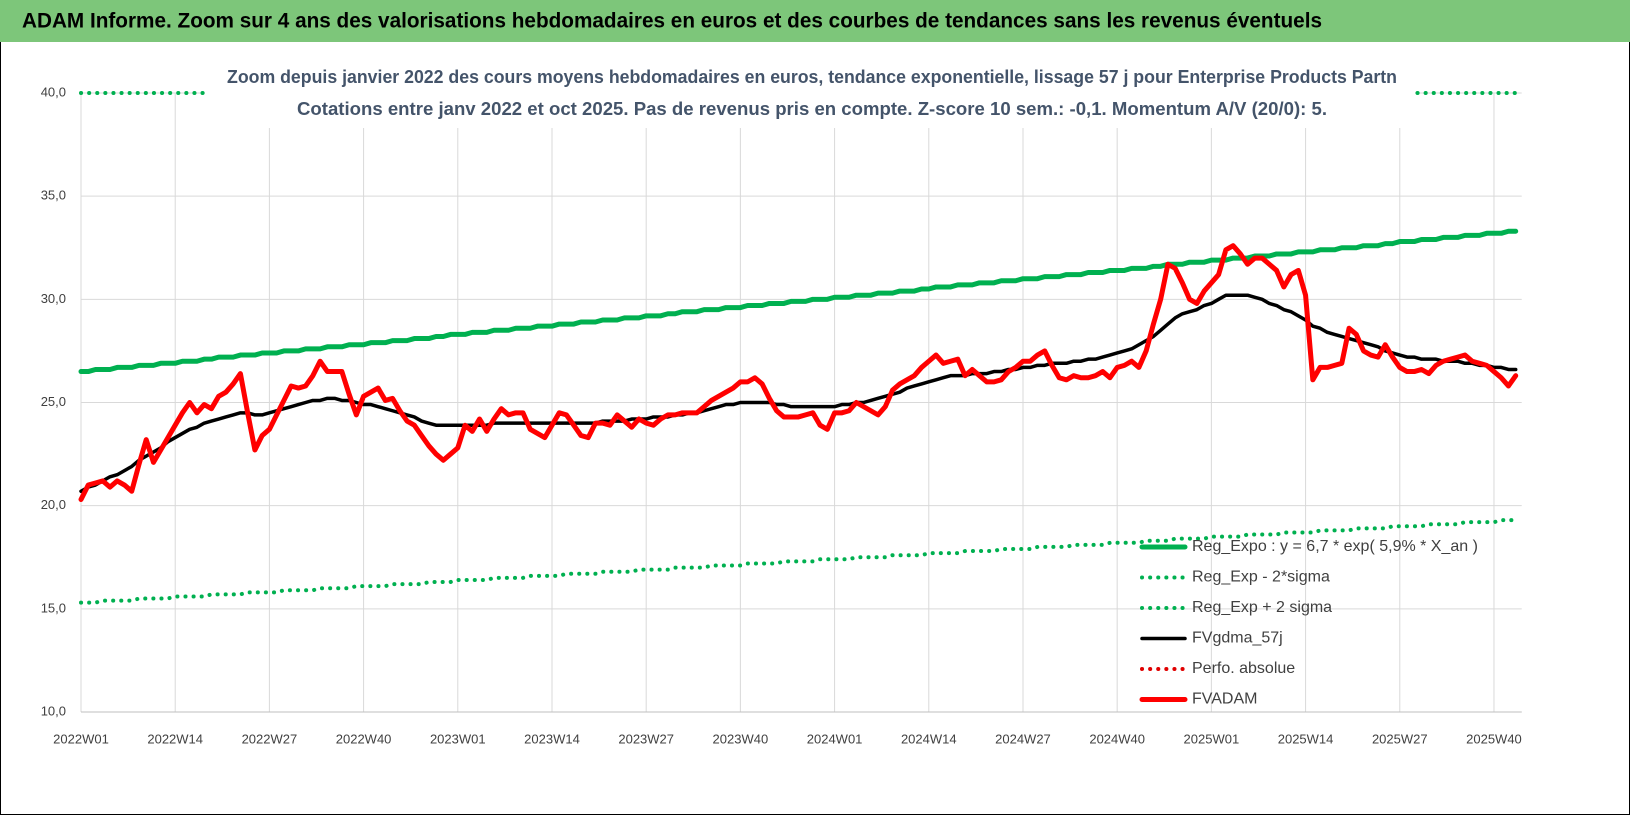 Image resolution: width=1630 pixels, height=815 pixels. I want to click on x-tick-label: 2024W14, so click(929, 738).